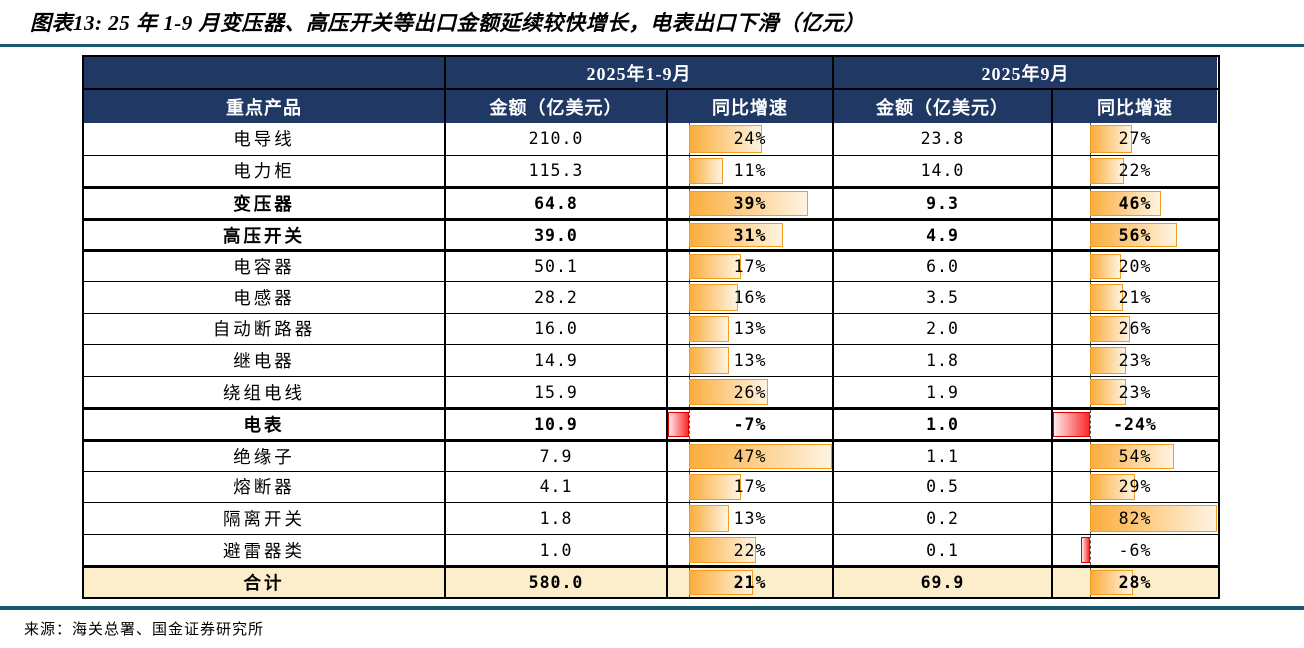 This screenshot has height=648, width=1304. What do you see at coordinates (941, 297) in the screenshot?
I see `amount-sep-cell: 3.5` at bounding box center [941, 297].